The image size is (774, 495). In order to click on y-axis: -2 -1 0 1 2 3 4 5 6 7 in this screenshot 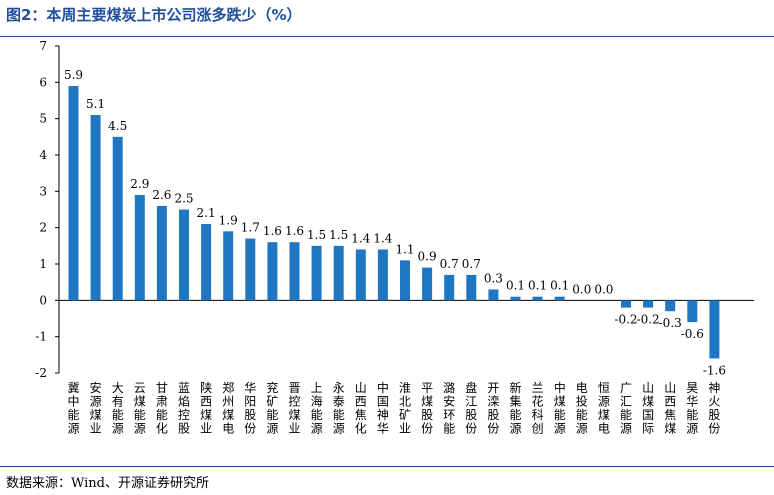, I will do `click(47, 209)`.